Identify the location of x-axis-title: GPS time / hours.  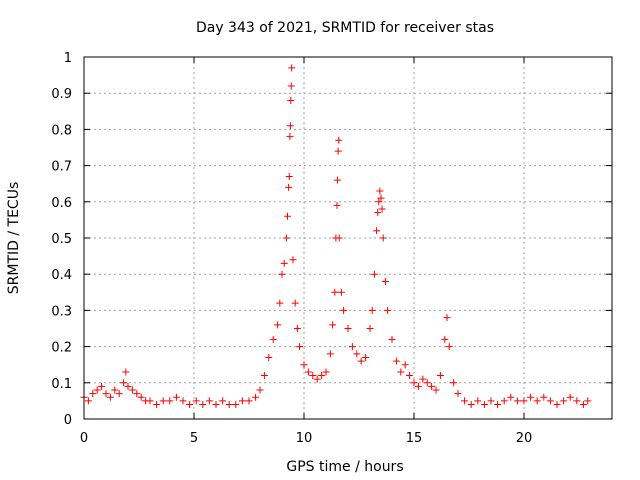
(344, 467).